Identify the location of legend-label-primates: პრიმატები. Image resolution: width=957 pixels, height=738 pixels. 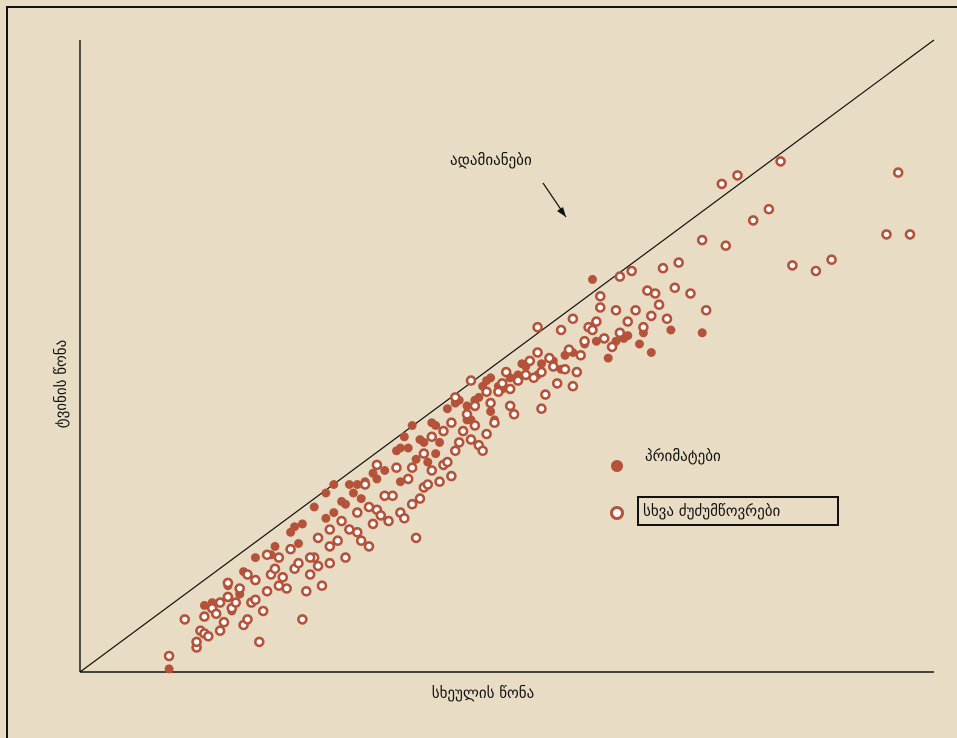
(683, 456).